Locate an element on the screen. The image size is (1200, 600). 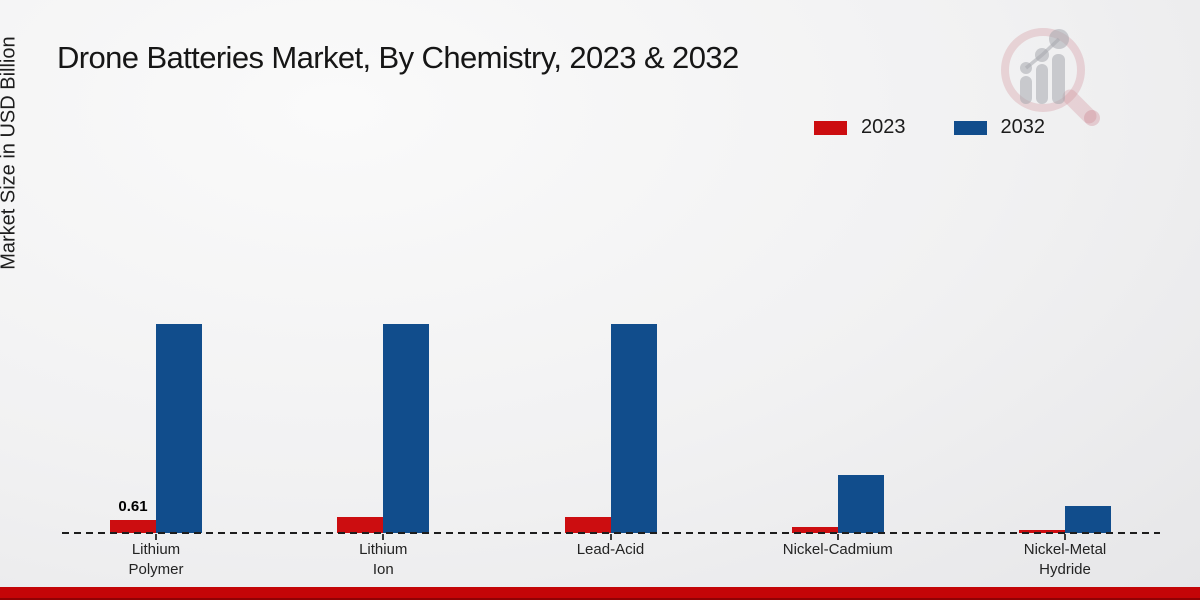
category-label-nickel-metal-hydride: Nickel-Metal Hydride is located at coordinates (1065, 559).